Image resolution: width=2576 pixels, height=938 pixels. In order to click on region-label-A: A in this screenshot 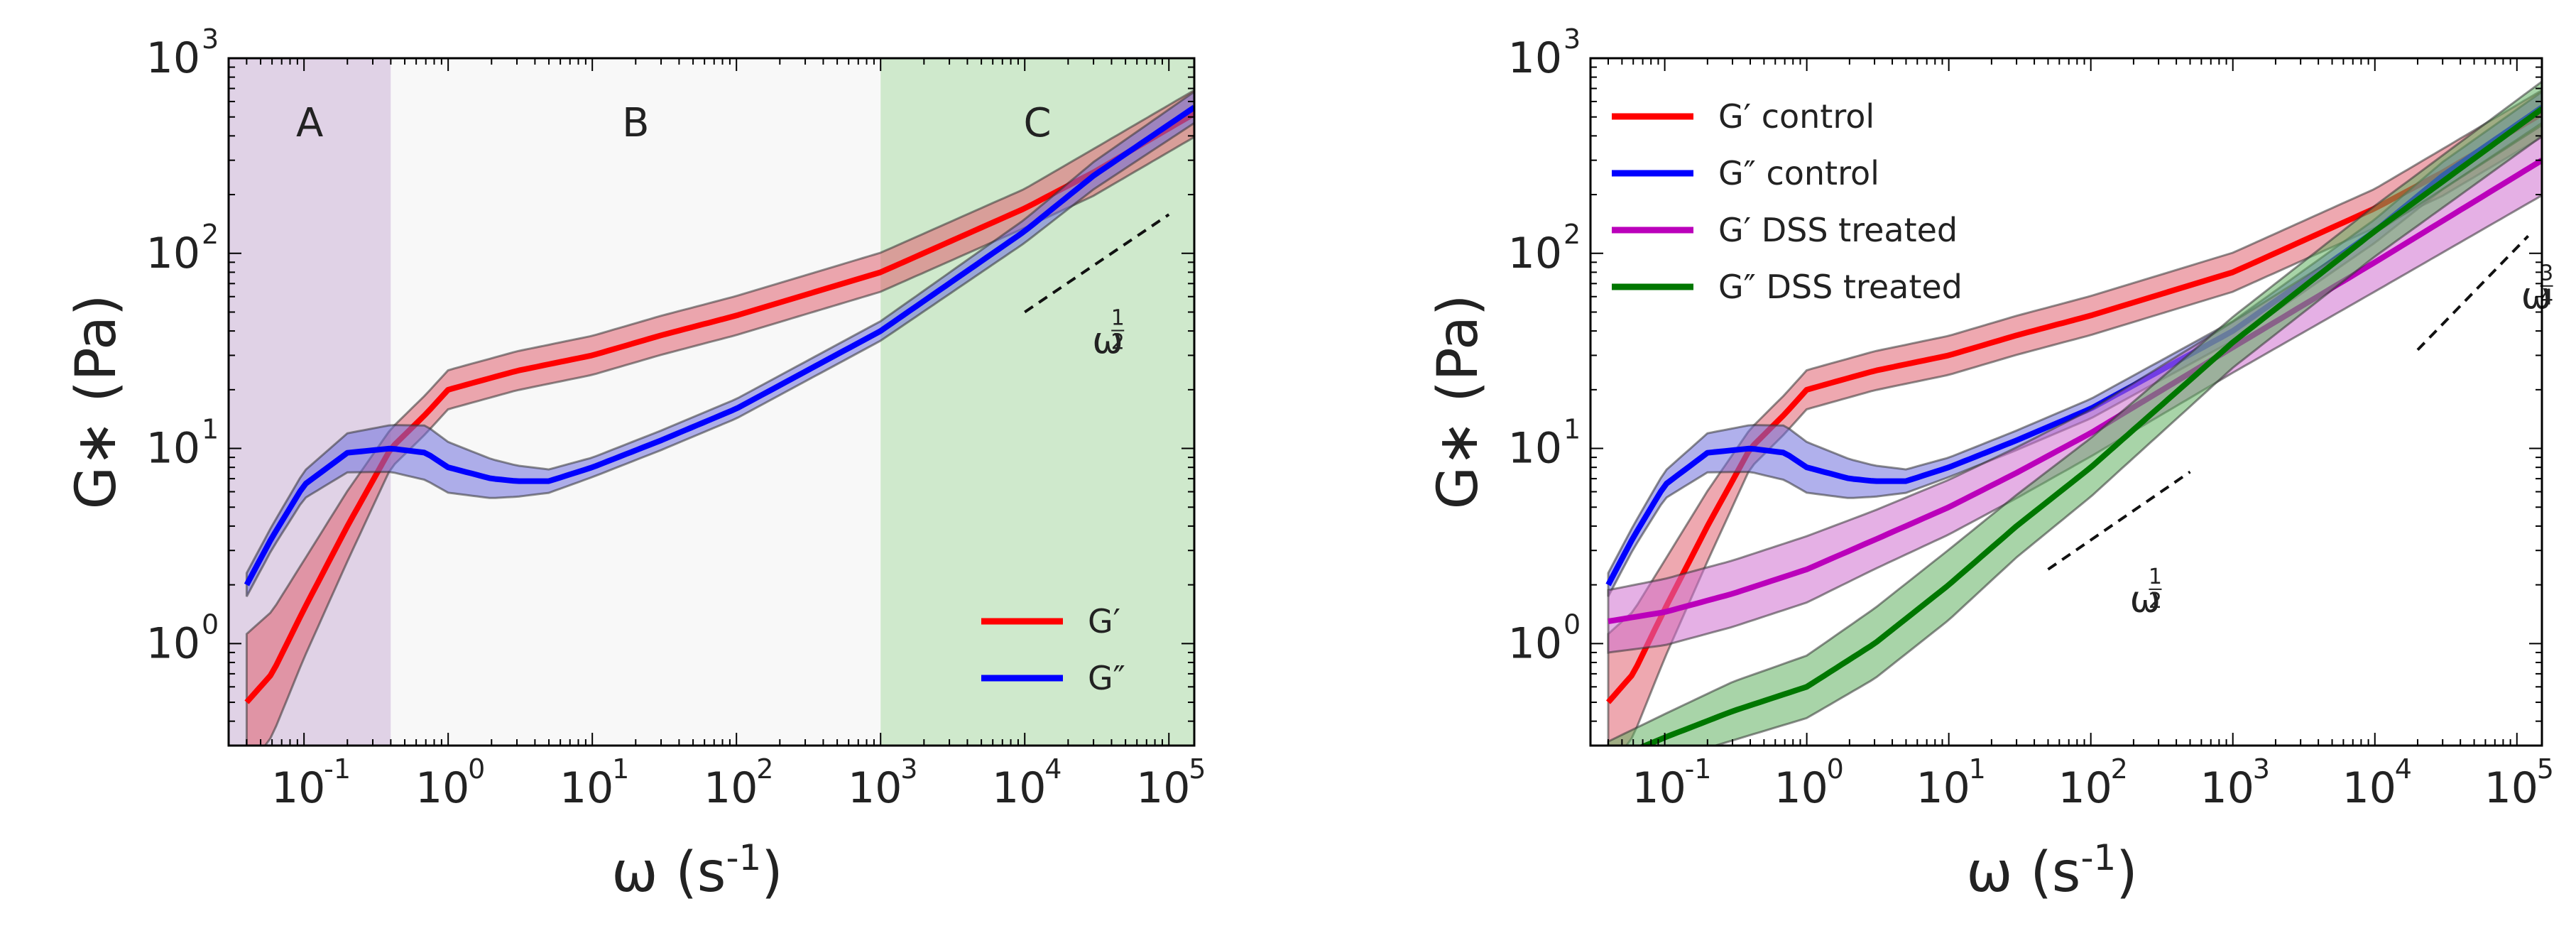, I will do `click(309, 123)`.